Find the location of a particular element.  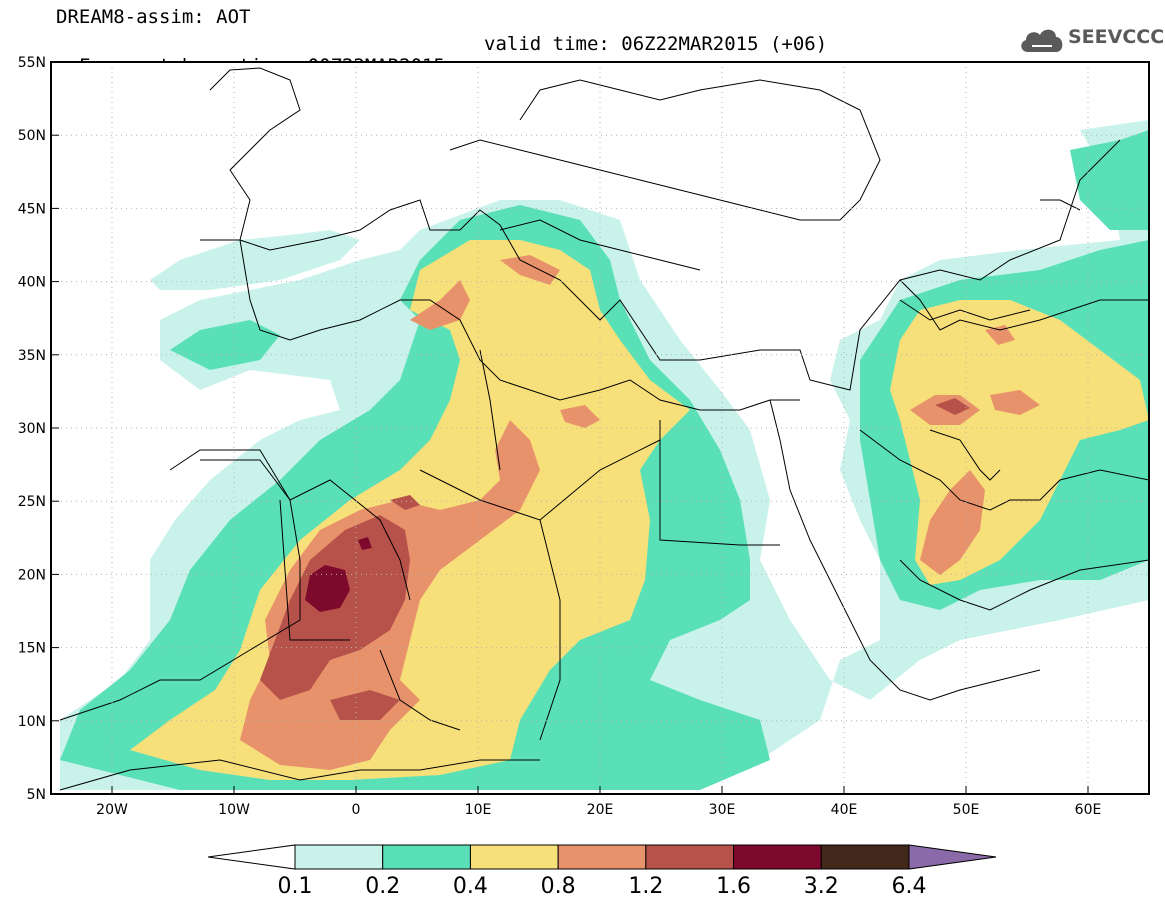

lat-axis: 55N 50N 45N 40N 35N 30N 25N 20N 15N 10N 5N is located at coordinates (38, 429).